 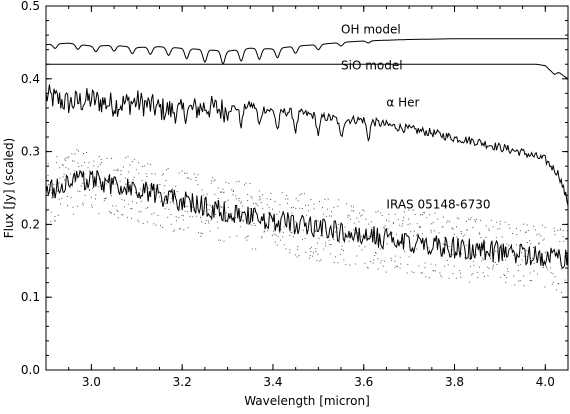 What do you see at coordinates (372, 65) in the screenshot?
I see `series-label-sio-model: SiO model` at bounding box center [372, 65].